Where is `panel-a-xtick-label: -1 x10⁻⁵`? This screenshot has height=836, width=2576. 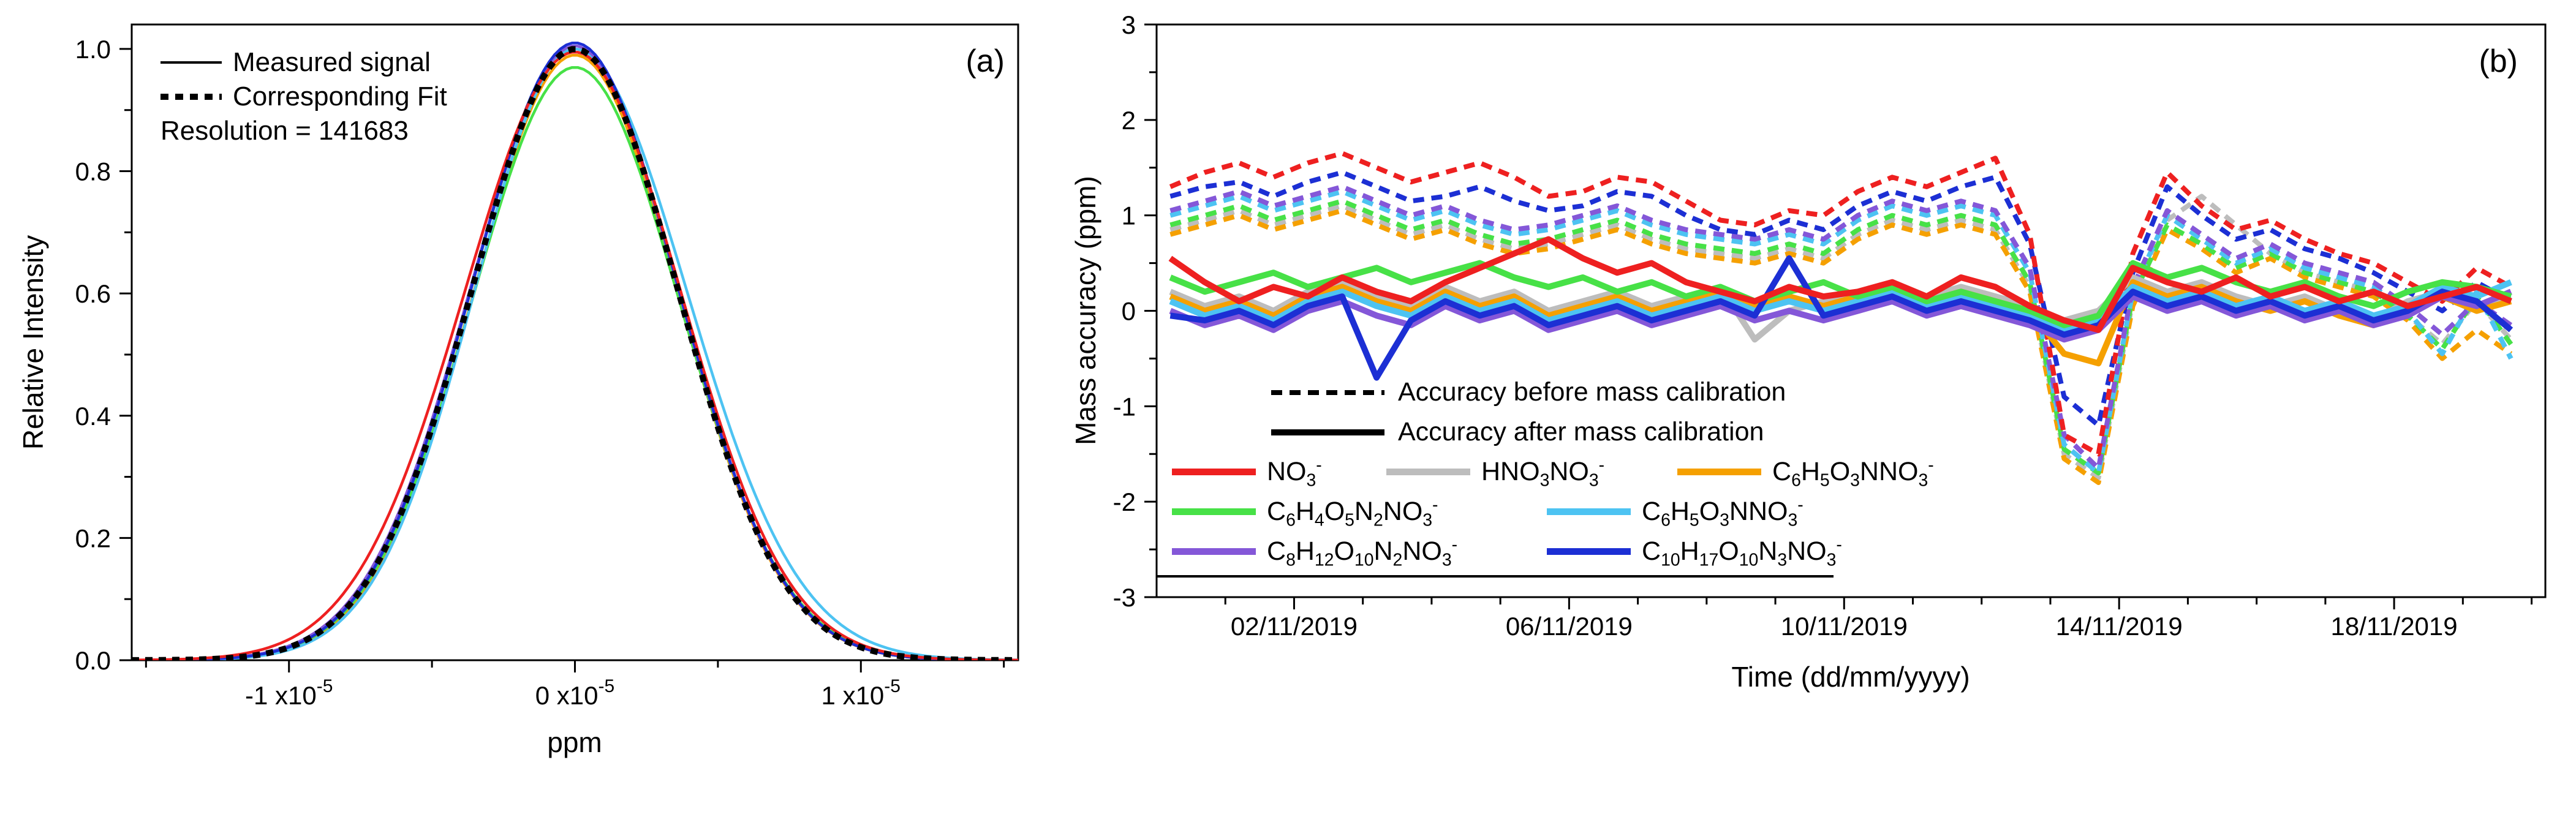
panel-a-xtick-label: -1 x10⁻⁵ is located at coordinates (289, 693).